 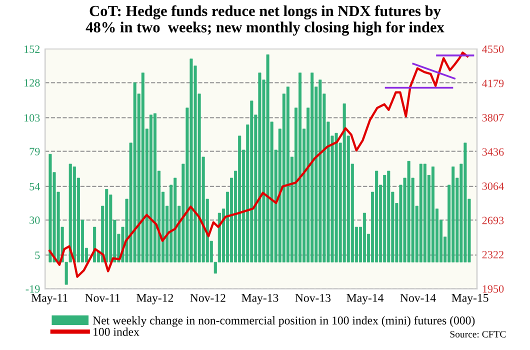 I want to click on y-tick-label: 30, so click(x=35, y=220).